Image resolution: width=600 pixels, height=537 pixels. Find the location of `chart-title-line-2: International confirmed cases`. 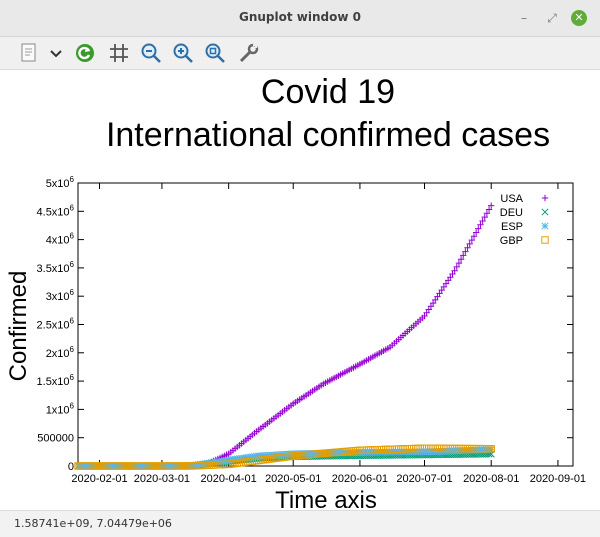

chart-title-line-2: International confirmed cases is located at coordinates (328, 135).